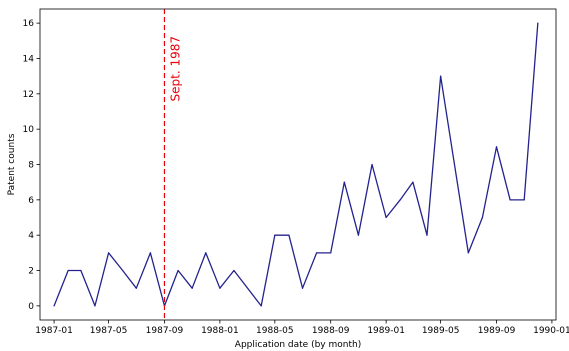 The width and height of the screenshot is (569, 351). What do you see at coordinates (165, 331) in the screenshot?
I see `x-tick-label: 1987-09` at bounding box center [165, 331].